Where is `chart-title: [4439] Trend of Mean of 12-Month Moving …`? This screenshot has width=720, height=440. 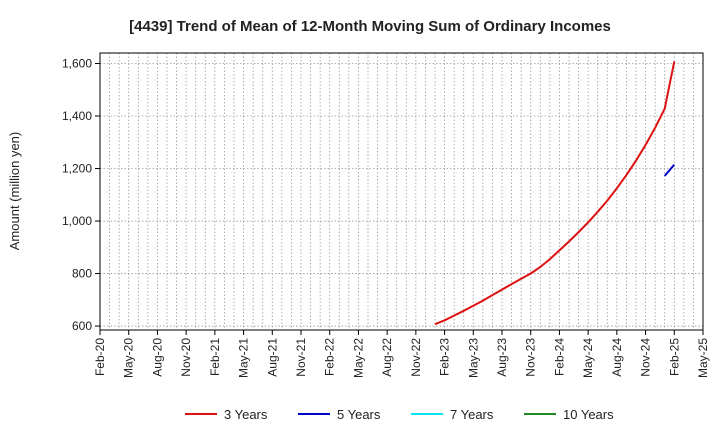 chart-title: [4439] Trend of Mean of 12-Month Moving … is located at coordinates (370, 26).